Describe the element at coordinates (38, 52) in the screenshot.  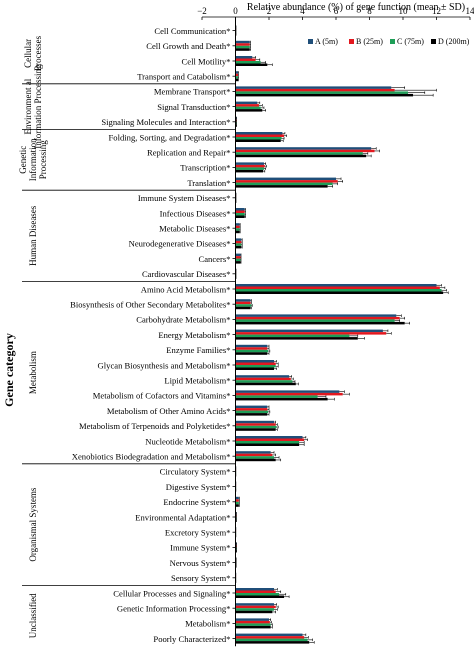
I see `group-label: Processes` at that location.